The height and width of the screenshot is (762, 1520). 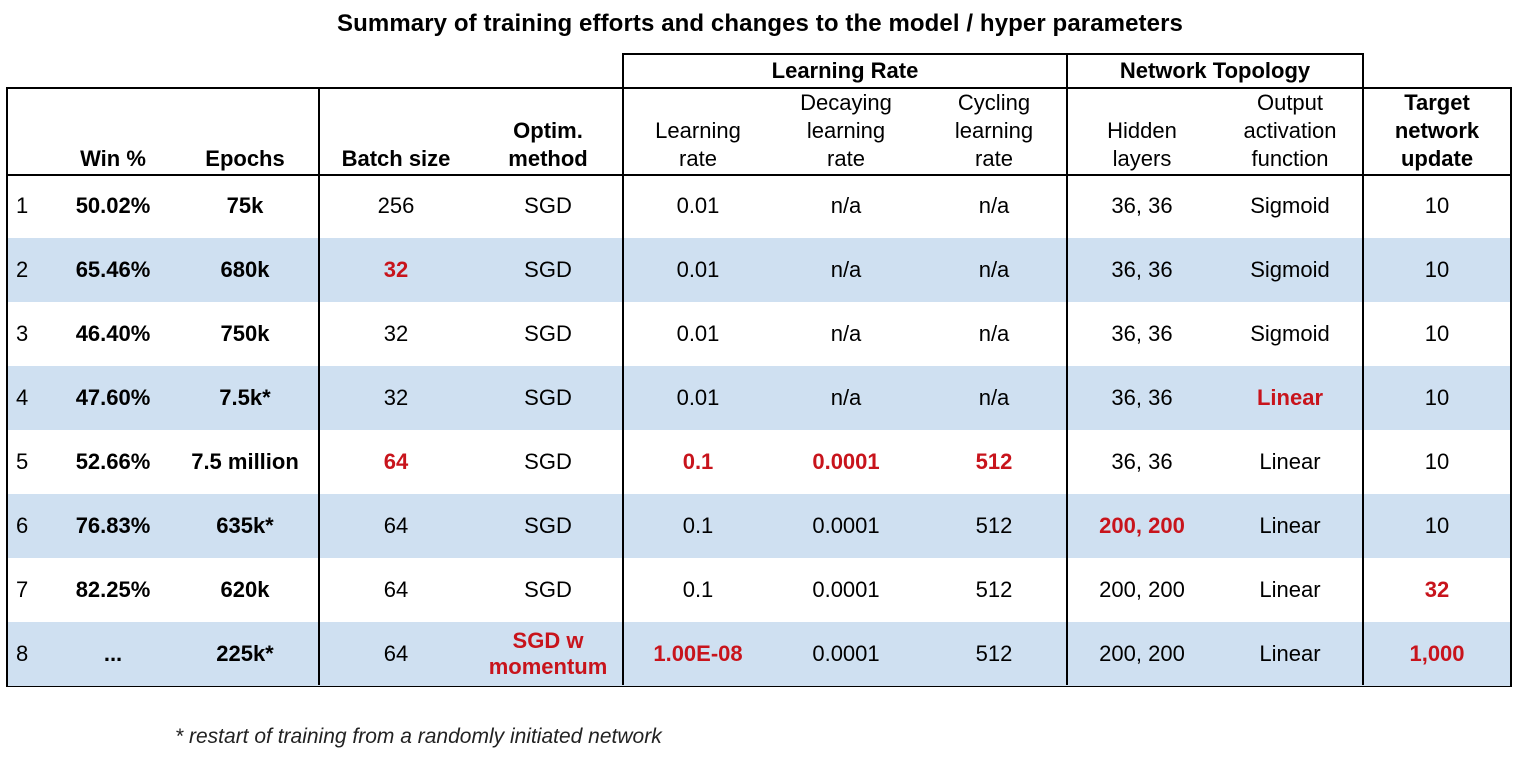 I want to click on cell-epochs: 750k, so click(x=245, y=333).